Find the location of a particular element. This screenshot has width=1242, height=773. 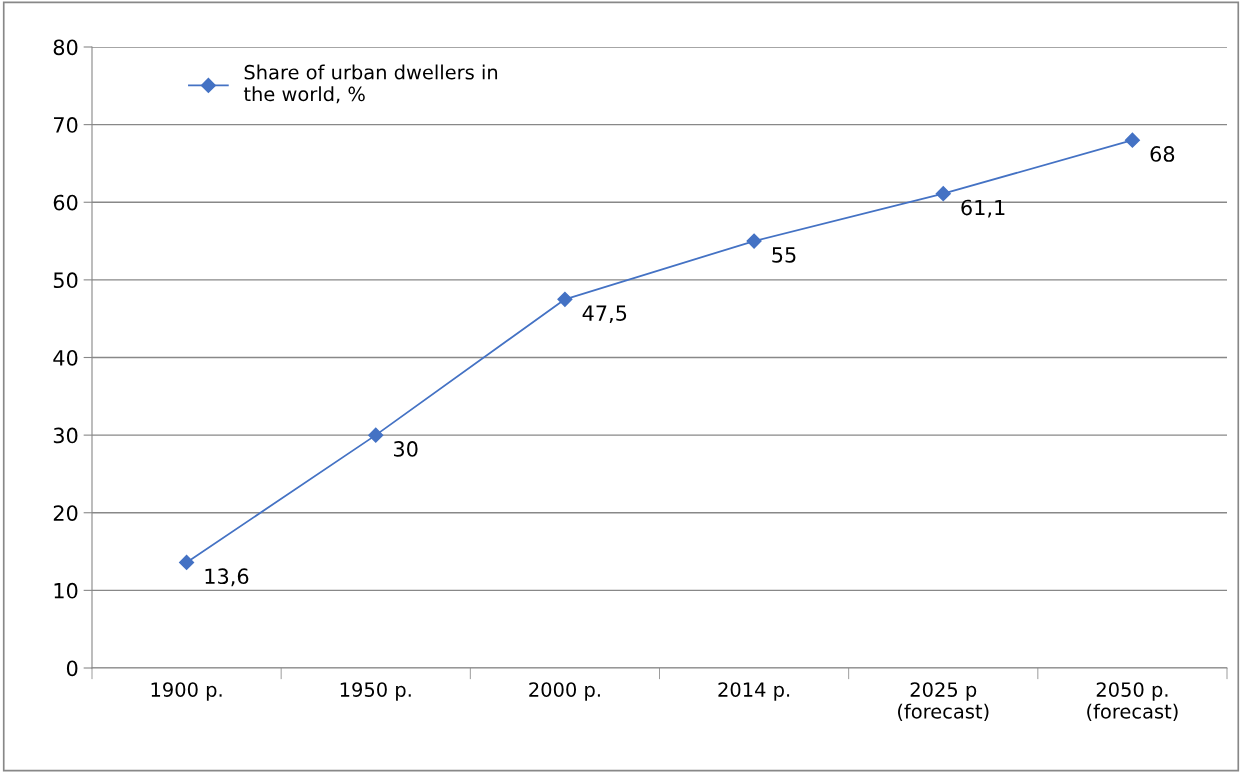

data-label: 68 is located at coordinates (1162, 154).